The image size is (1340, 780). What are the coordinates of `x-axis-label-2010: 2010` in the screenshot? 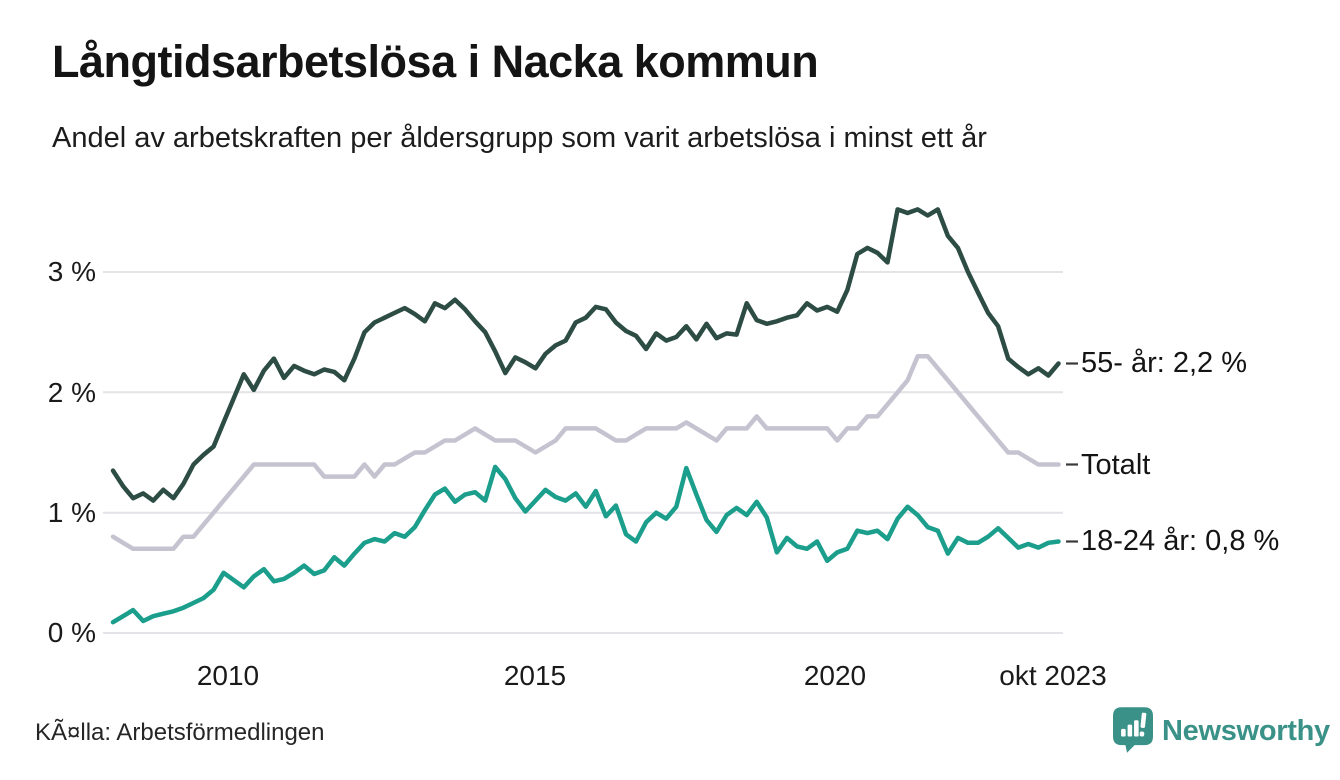 It's located at (228, 675).